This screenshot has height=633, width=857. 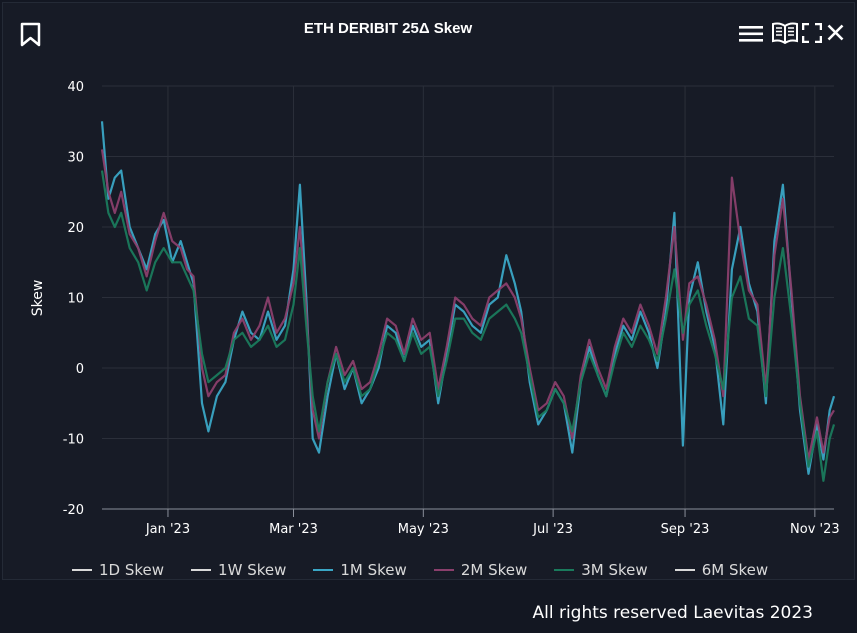 What do you see at coordinates (785, 35) in the screenshot?
I see `book-icon` at bounding box center [785, 35].